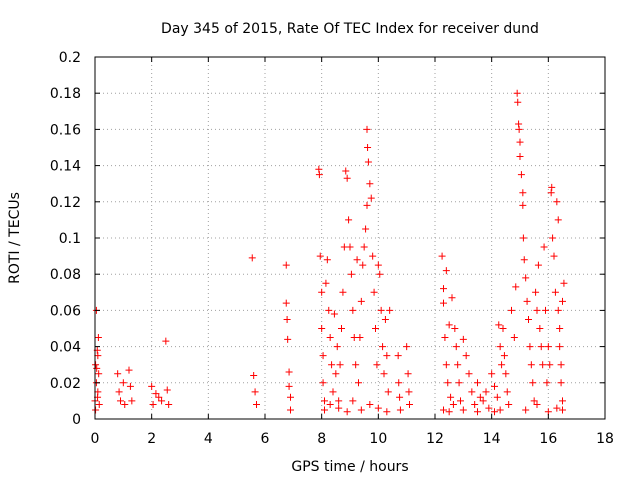 The height and width of the screenshot is (480, 640). I want to click on x-tick-label: 6, so click(265, 439).